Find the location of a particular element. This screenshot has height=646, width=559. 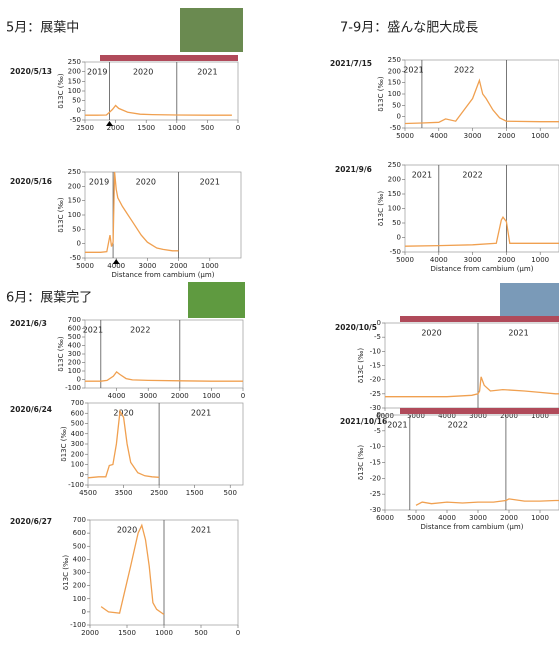

x-tick-label: 4500 is located at coordinates (88, 493).